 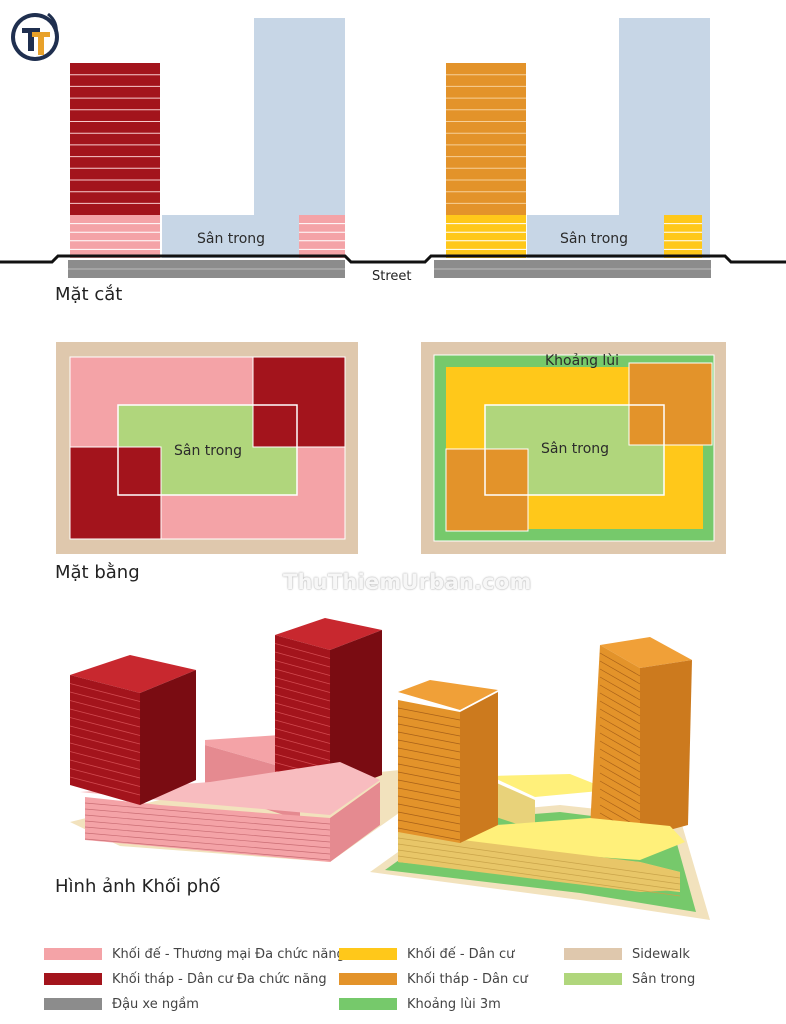 I want to click on section-left-courtyard, so click(x=230, y=236).